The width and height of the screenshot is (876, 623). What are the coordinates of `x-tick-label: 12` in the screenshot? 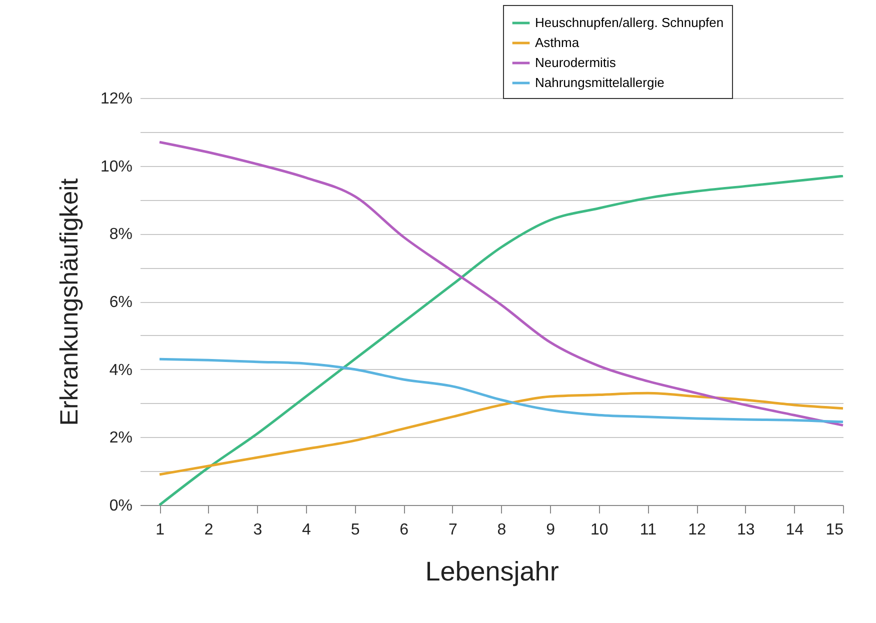 It's located at (697, 530).